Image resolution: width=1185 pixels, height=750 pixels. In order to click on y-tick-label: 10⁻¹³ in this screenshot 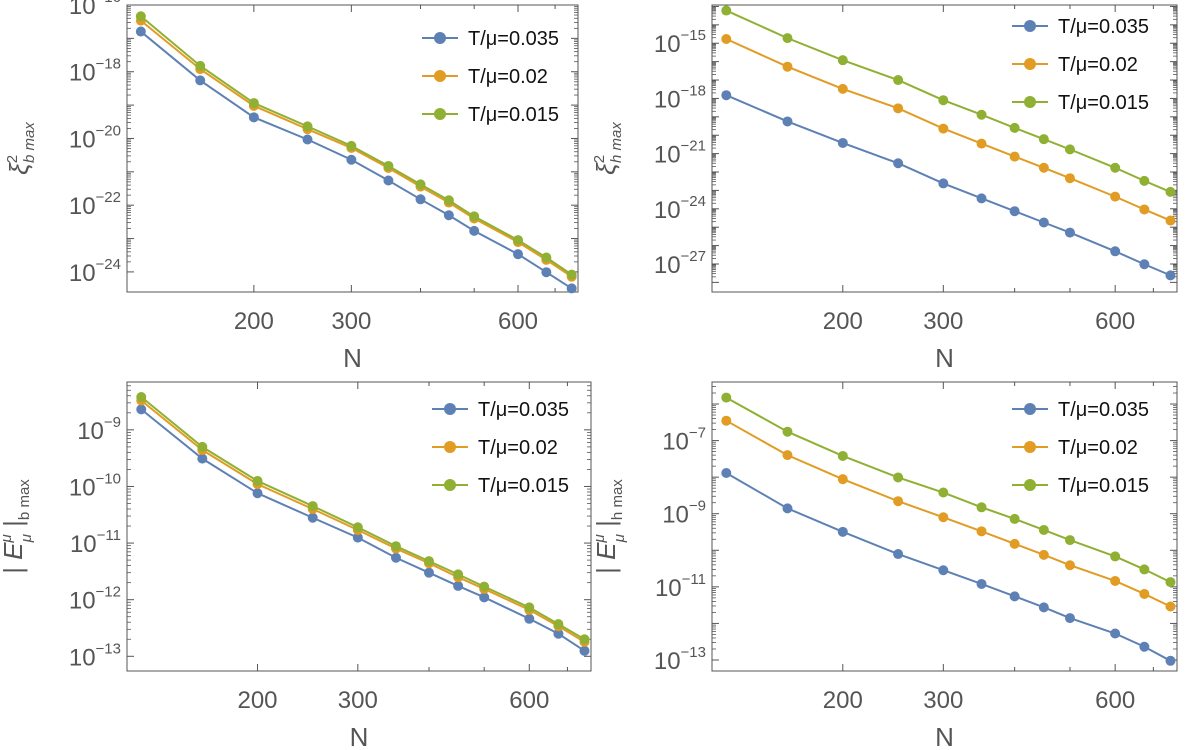, I will do `click(95, 655)`.